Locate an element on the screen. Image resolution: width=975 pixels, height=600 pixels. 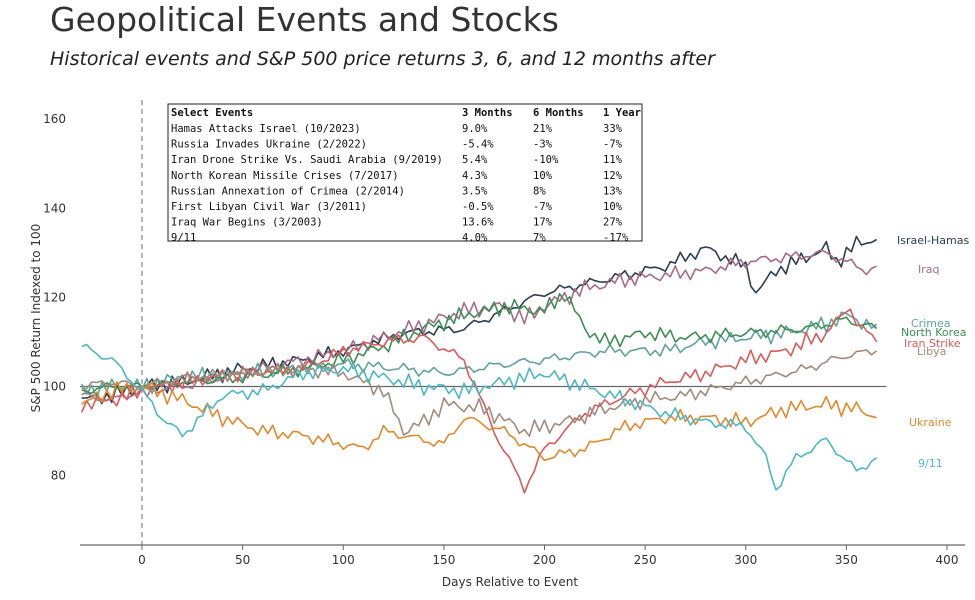
series-label: Iran Strike is located at coordinates (932, 343).